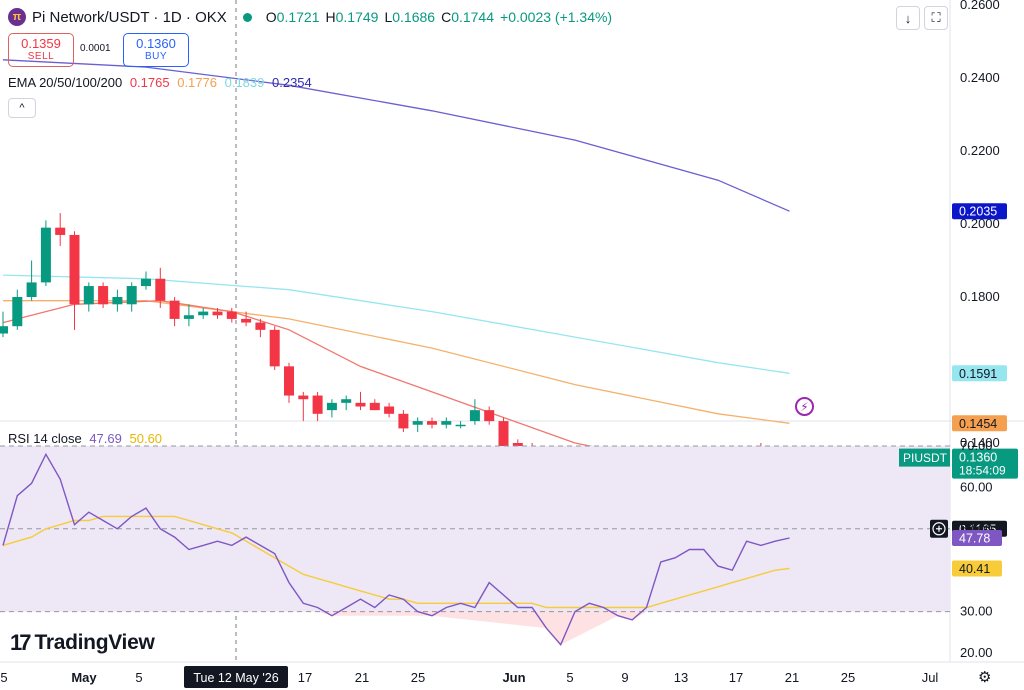  I want to click on rsi-badge-bg, so click(977, 537).